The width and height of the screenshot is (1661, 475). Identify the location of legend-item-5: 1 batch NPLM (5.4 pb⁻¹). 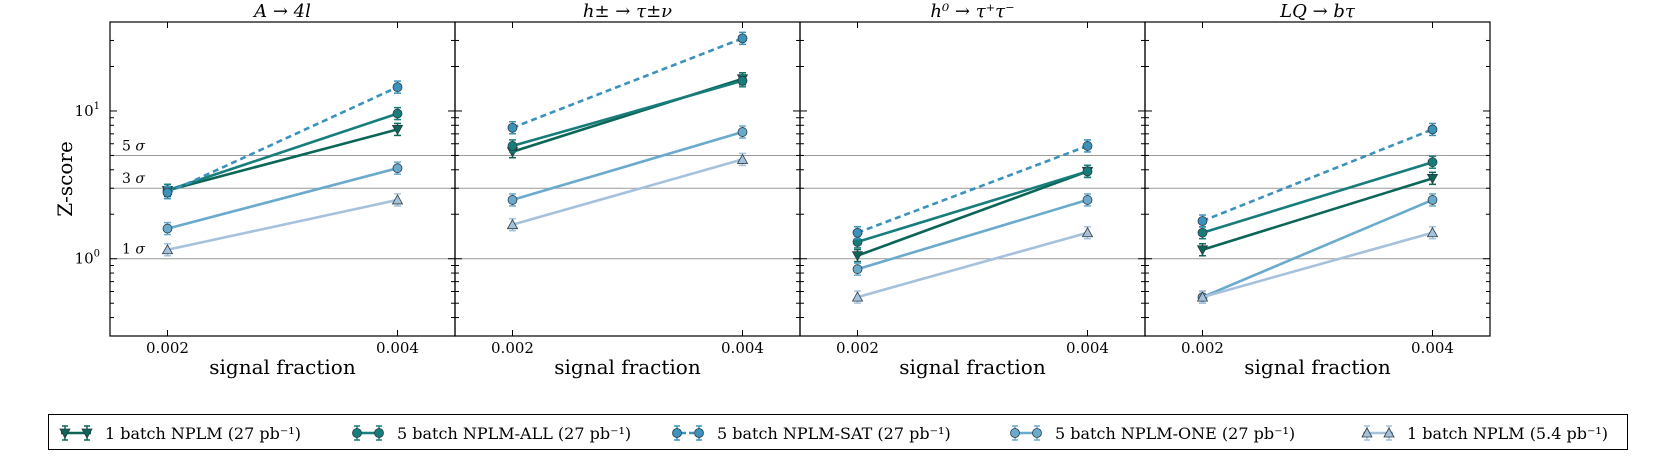
(1483, 433).